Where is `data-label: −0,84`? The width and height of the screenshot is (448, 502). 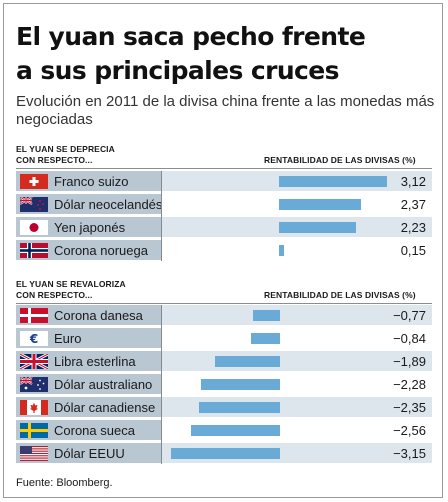
data-label: −0,84 is located at coordinates (409, 338).